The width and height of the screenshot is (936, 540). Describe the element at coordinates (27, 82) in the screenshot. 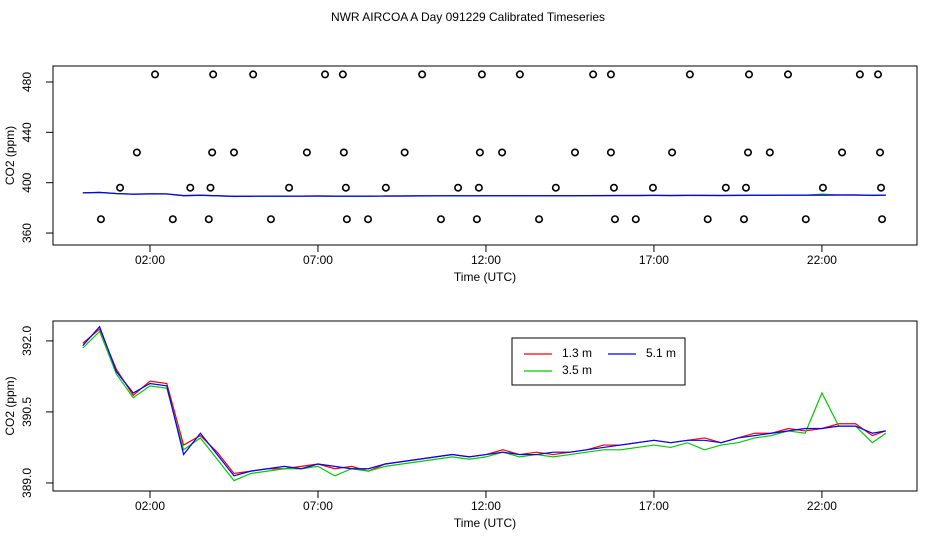

I see `y-tick-label: 480` at that location.